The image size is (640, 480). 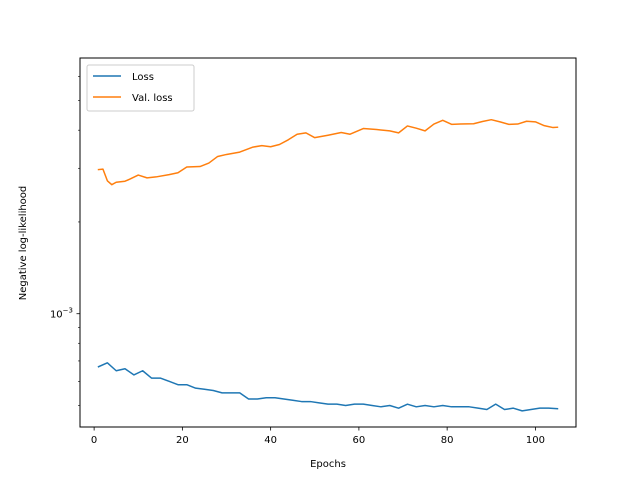 I want to click on series-line-val-loss, so click(x=328, y=152).